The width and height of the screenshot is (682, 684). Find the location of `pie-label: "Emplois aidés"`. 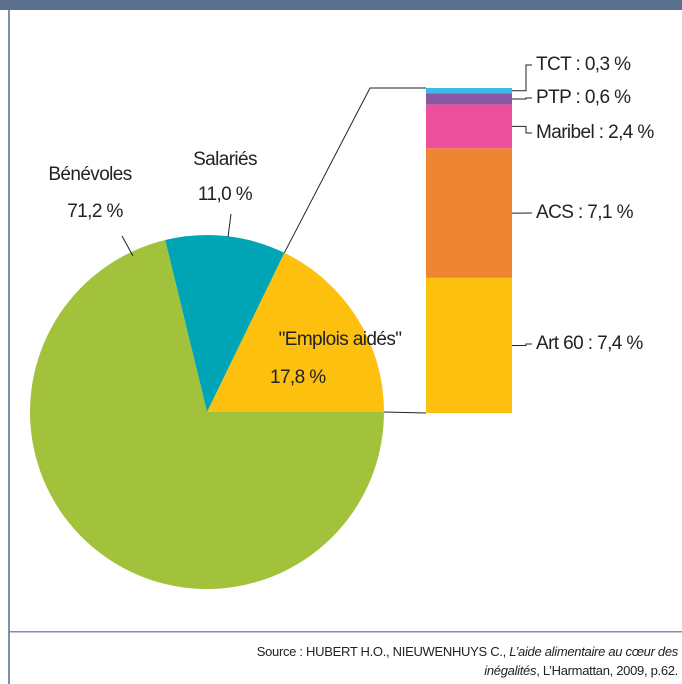

pie-label: "Emplois aidés" is located at coordinates (340, 339).